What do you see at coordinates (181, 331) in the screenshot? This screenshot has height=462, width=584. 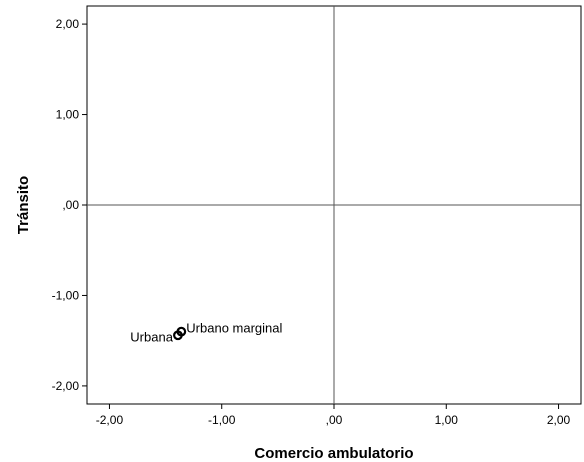 I see `data-point` at bounding box center [181, 331].